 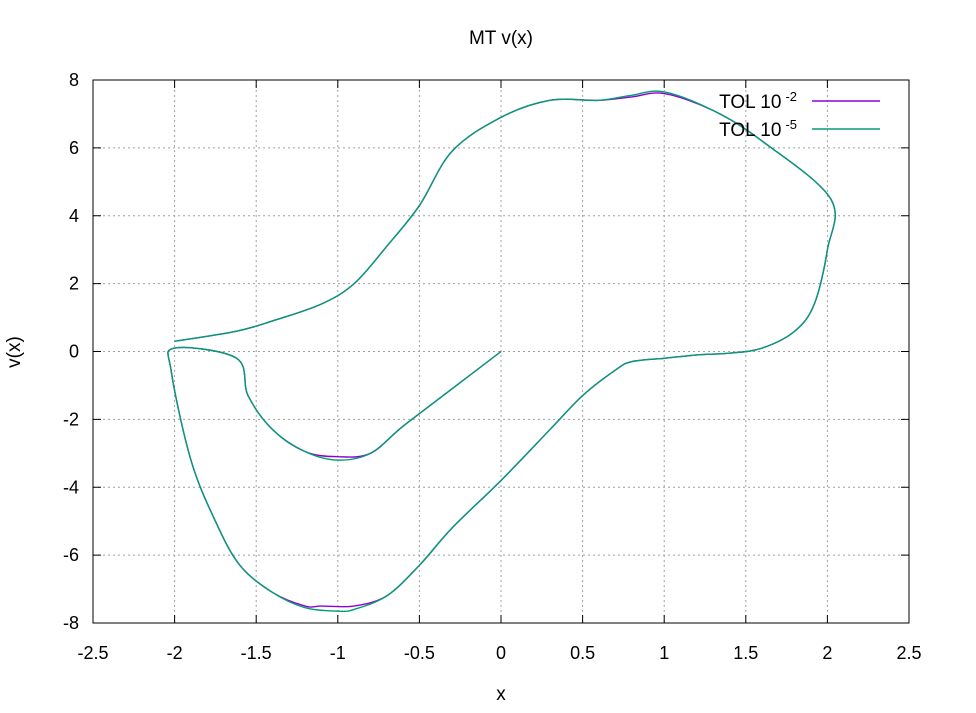 I want to click on y-tick-label: 8, so click(x=74, y=80).